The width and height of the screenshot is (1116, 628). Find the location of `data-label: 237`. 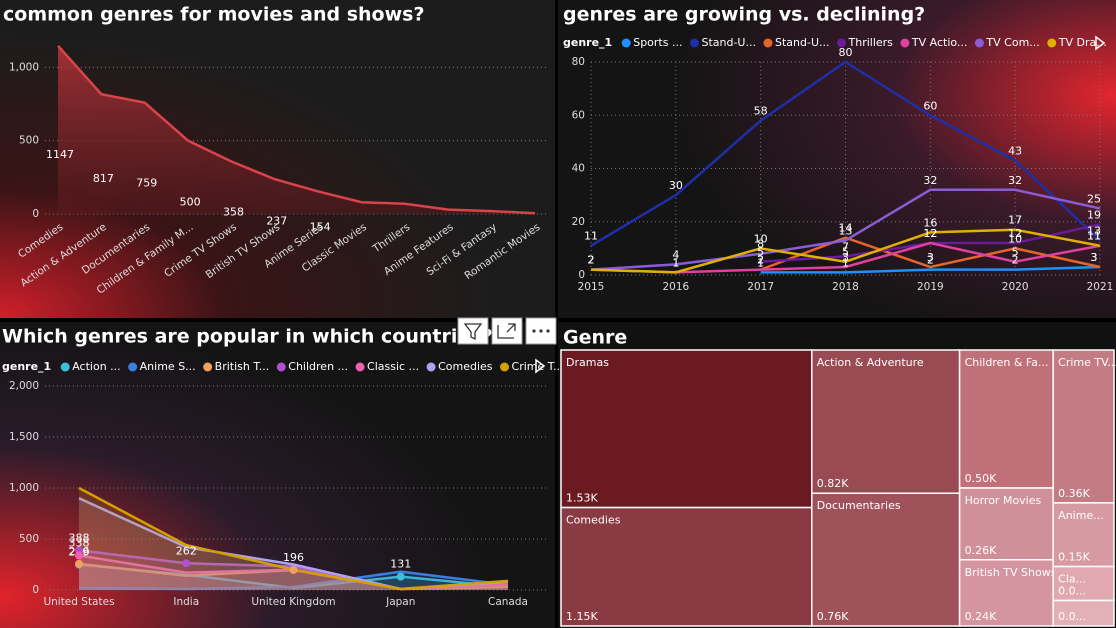

data-label: 237 is located at coordinates (276, 221).